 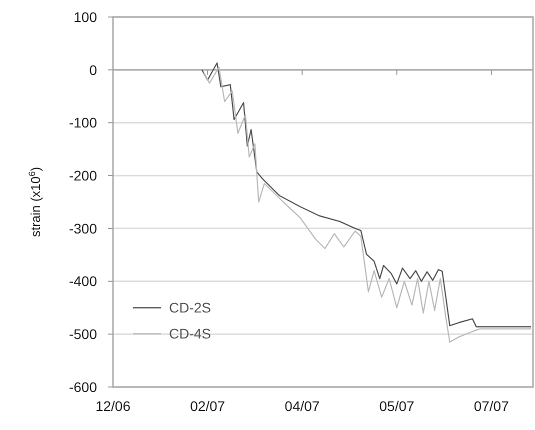 What do you see at coordinates (83, 228) in the screenshot?
I see `y-tick-label: -300` at bounding box center [83, 228].